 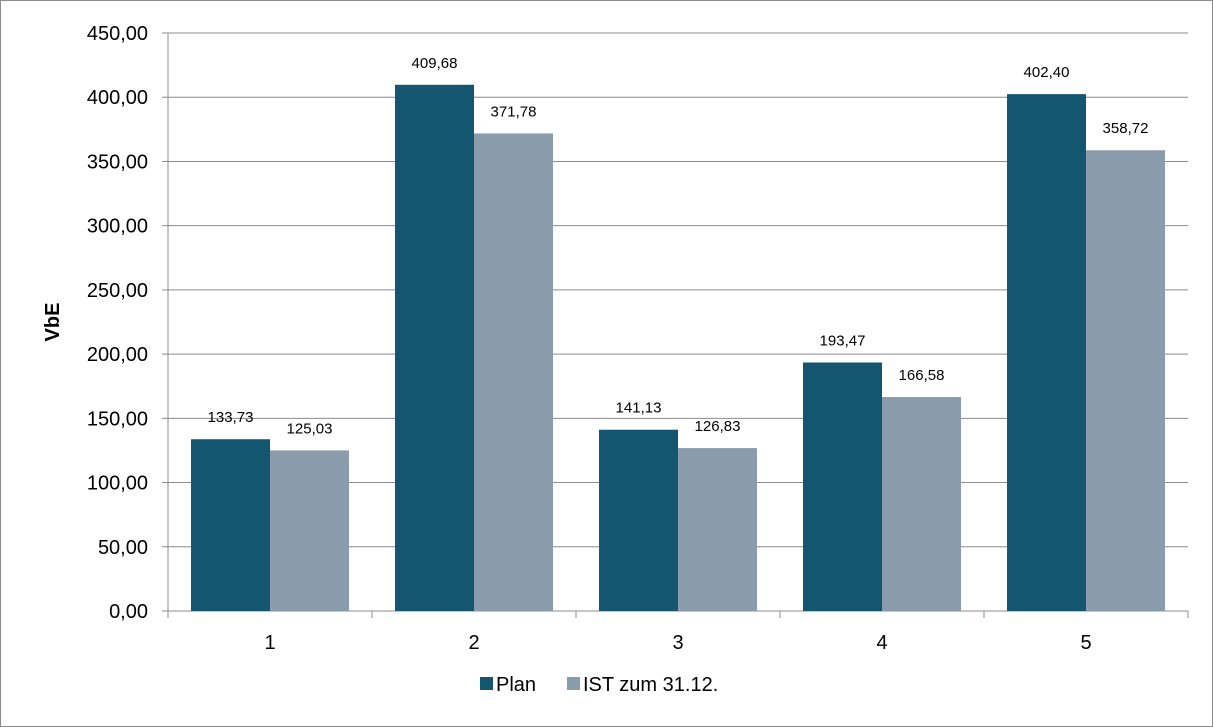 I want to click on legend-label: Plan, so click(x=516, y=685).